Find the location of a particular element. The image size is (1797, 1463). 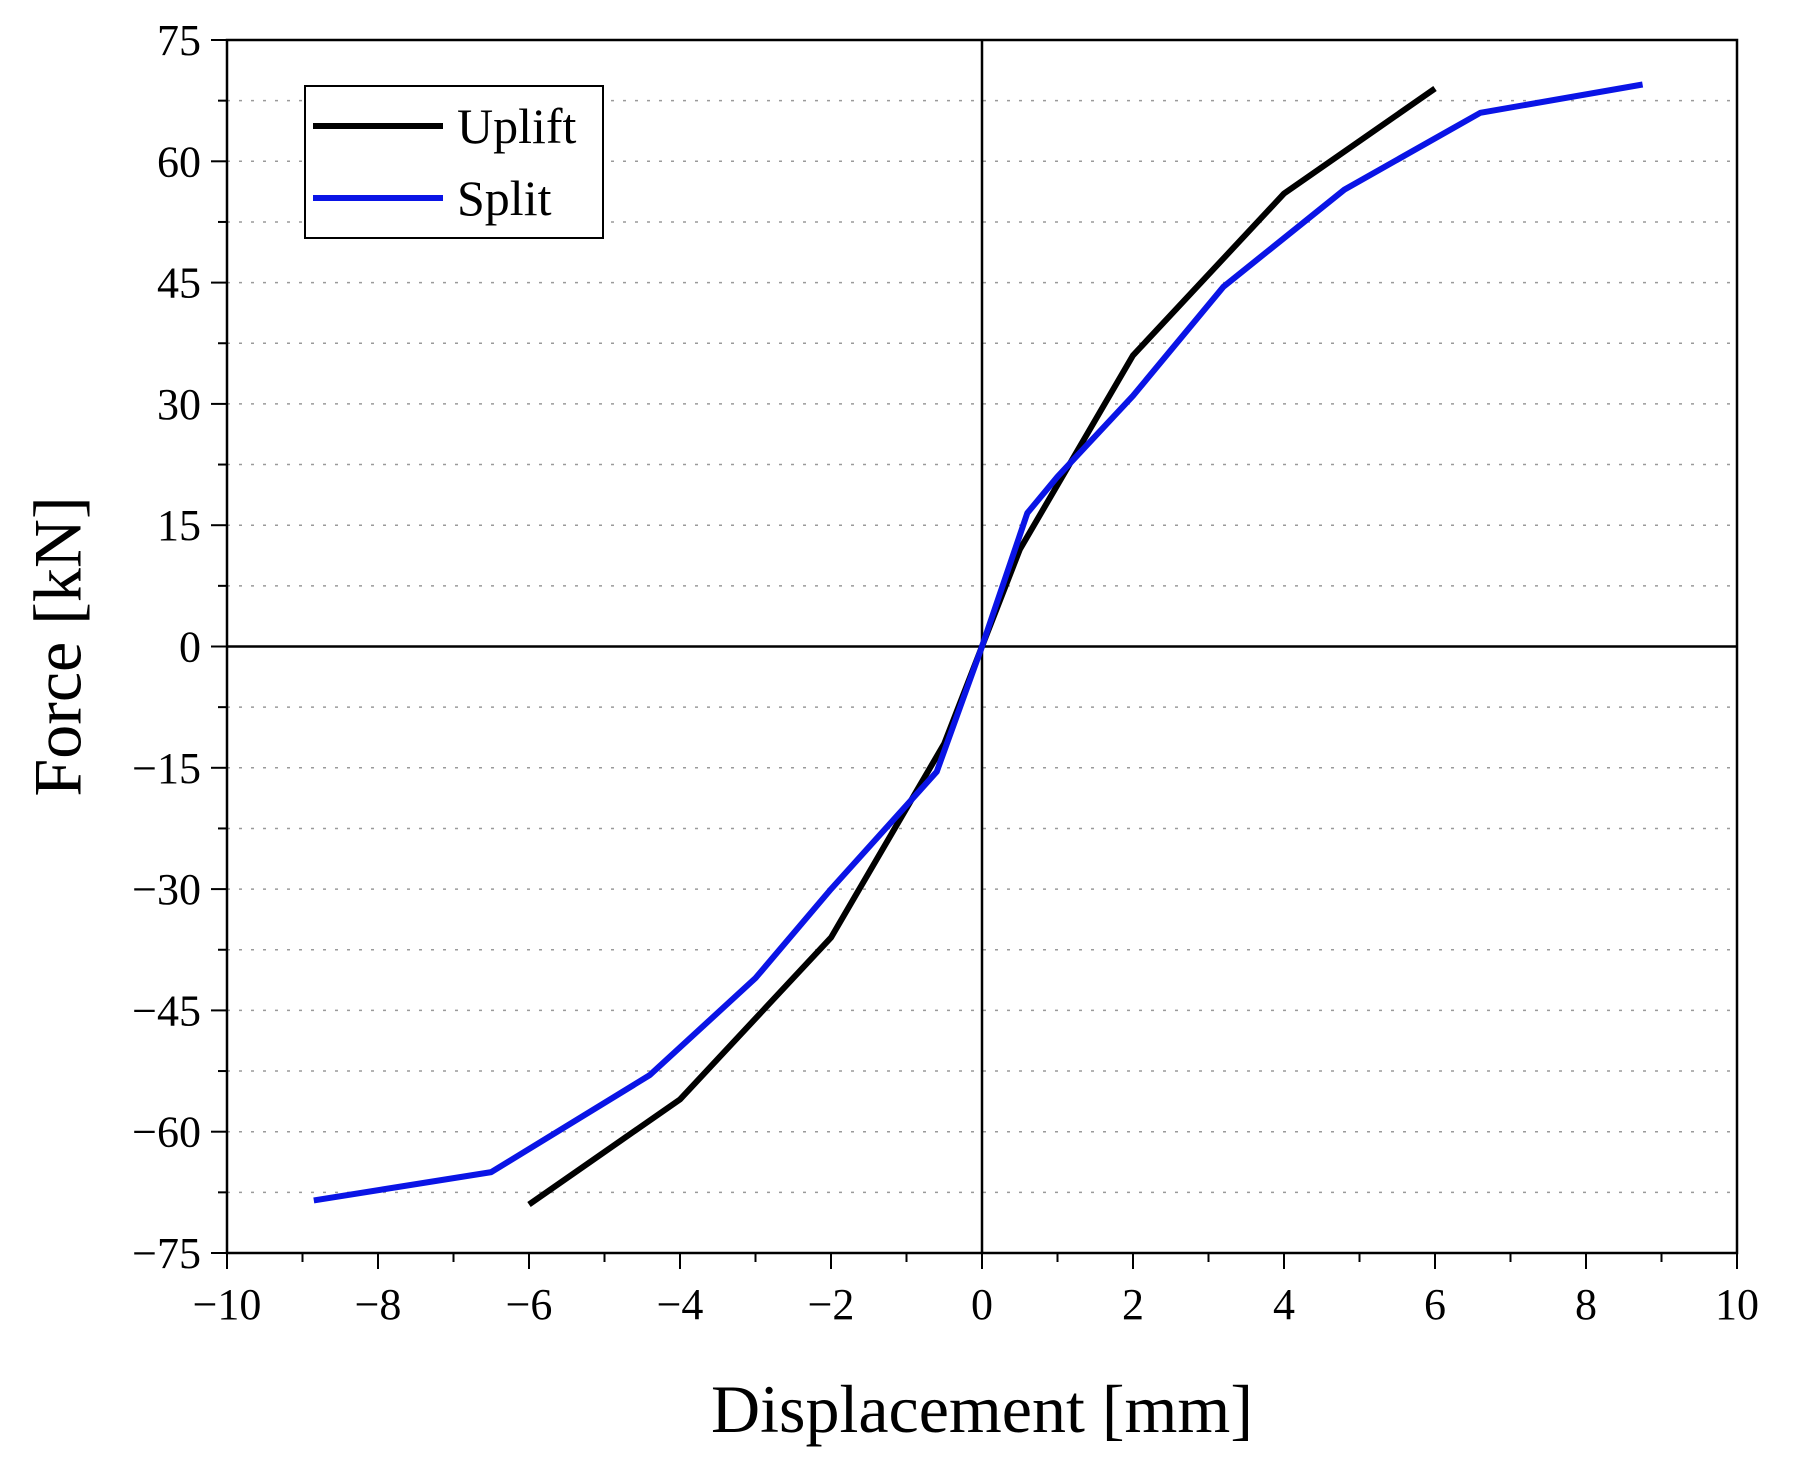

legend-box is located at coordinates (454, 162).